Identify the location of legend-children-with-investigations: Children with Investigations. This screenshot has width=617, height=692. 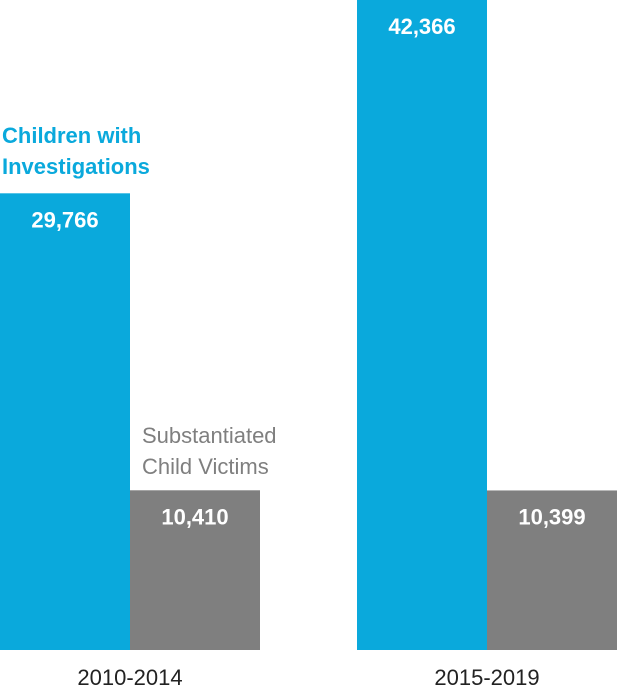
(112, 151).